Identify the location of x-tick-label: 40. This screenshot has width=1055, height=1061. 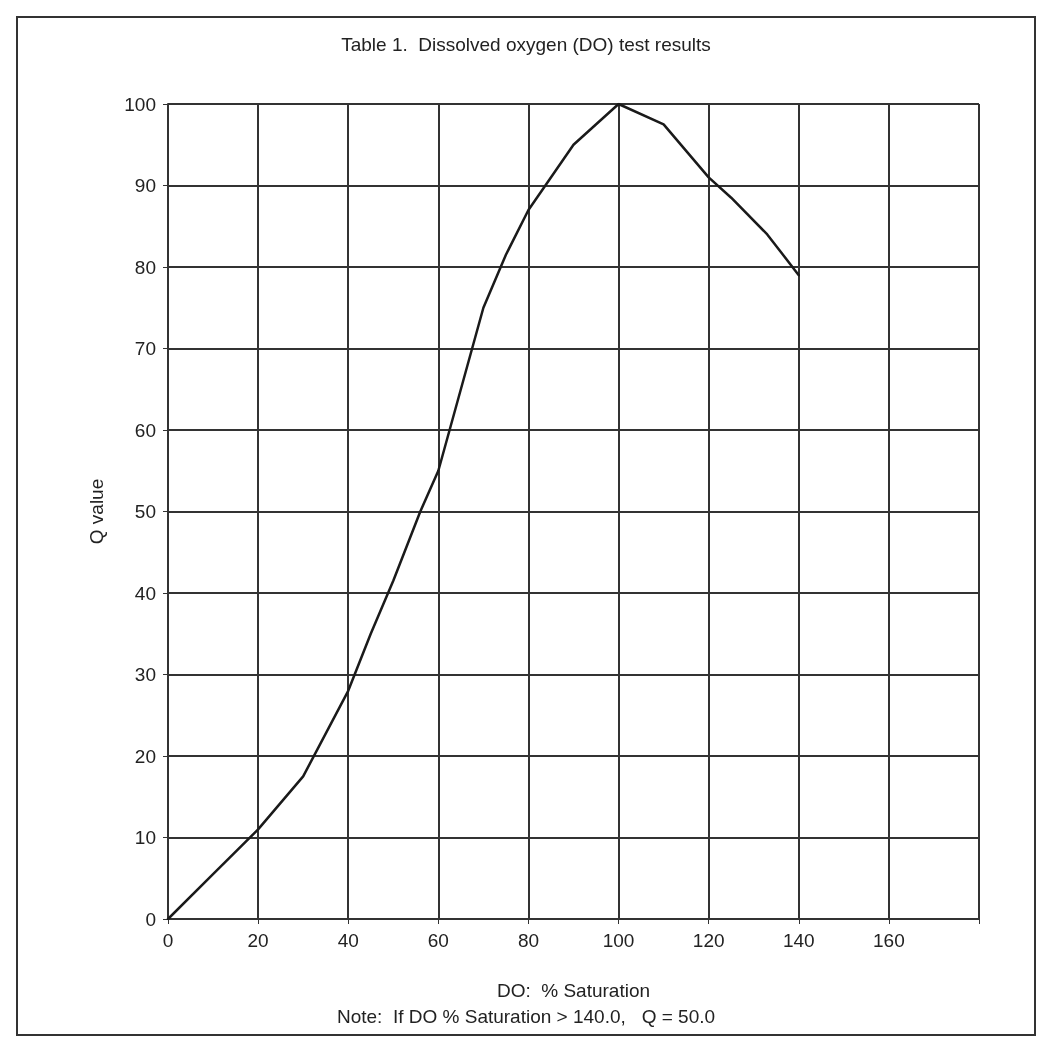
(348, 940).